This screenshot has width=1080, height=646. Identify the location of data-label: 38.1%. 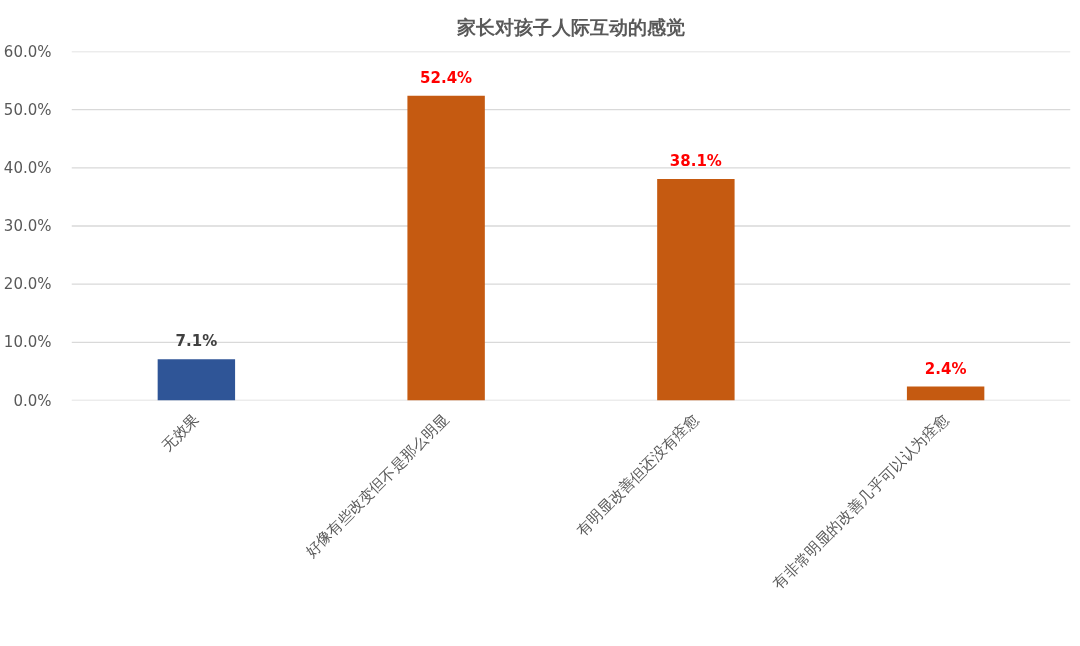
(695, 160).